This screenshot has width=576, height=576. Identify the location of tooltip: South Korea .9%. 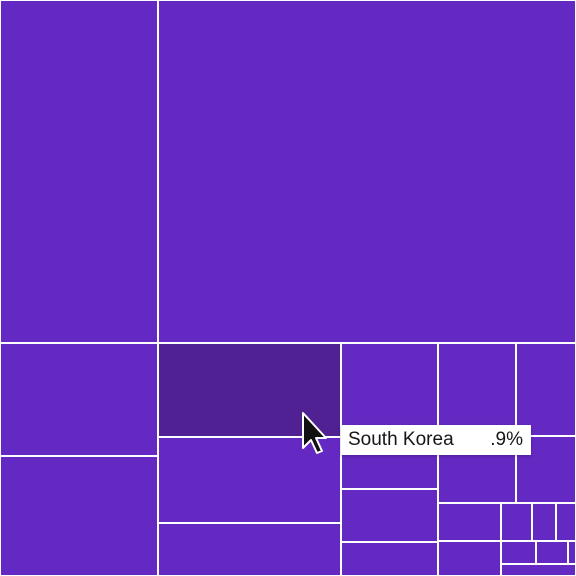
(436, 440).